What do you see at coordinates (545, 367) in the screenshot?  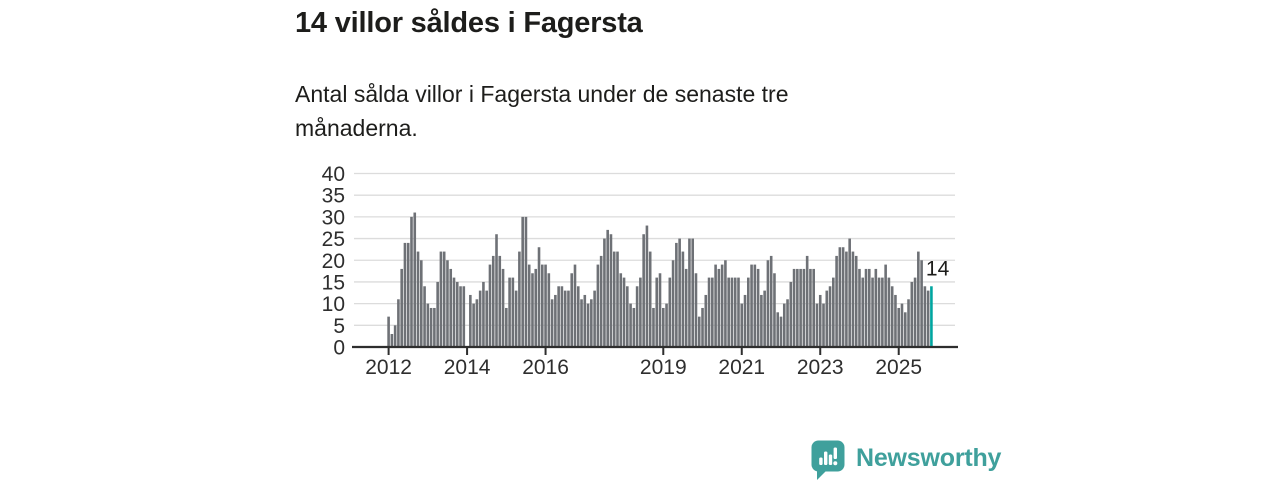 I see `svg-text: 2016` at bounding box center [545, 367].